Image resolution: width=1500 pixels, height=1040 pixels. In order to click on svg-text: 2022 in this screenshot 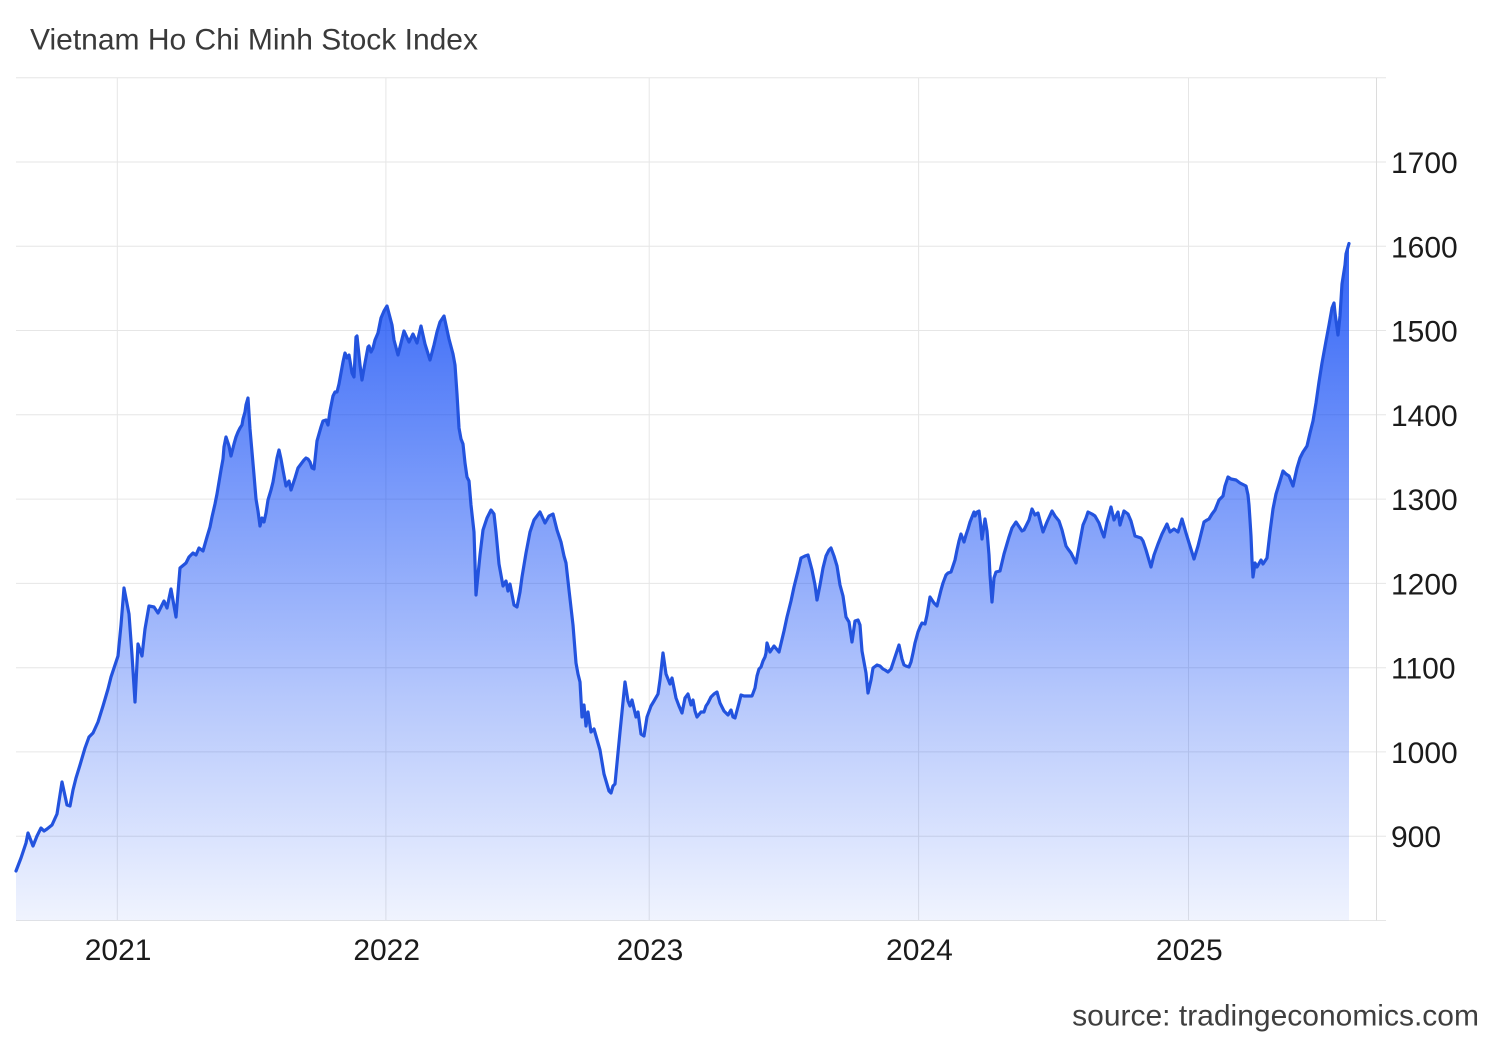, I will do `click(386, 950)`.